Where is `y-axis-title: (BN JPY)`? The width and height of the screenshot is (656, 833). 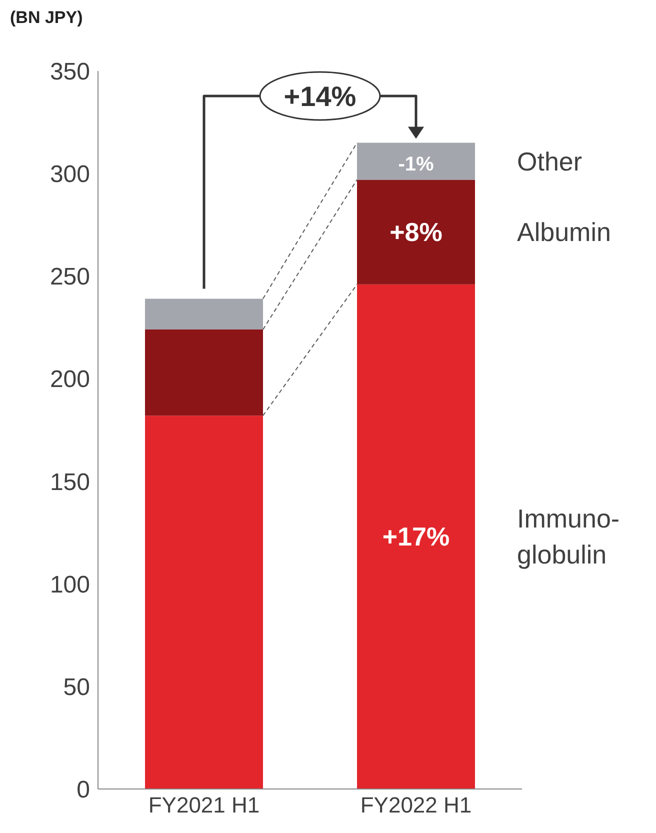
y-axis-title: (BN JPY) is located at coordinates (46, 18).